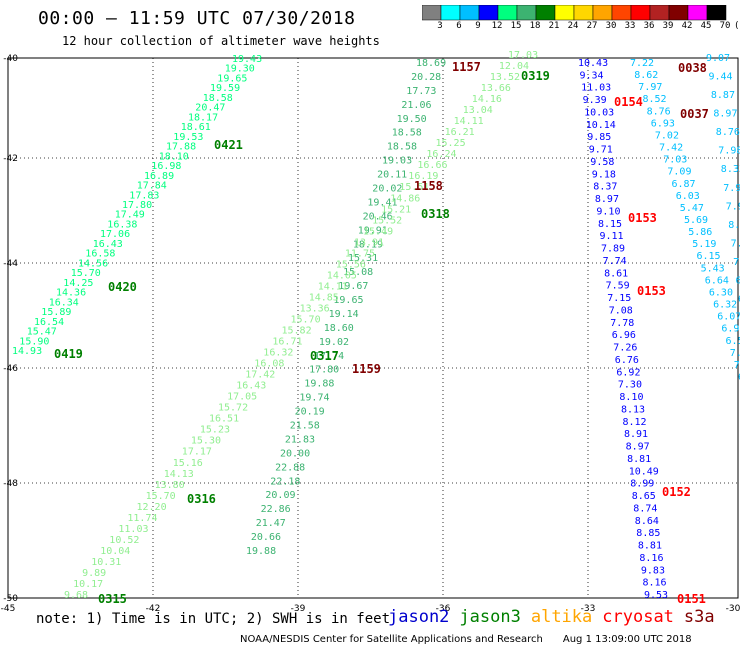 This screenshot has height=650, width=740. What do you see at coordinates (68, 354) in the screenshot?
I see `pass-time-label: 0419` at bounding box center [68, 354].